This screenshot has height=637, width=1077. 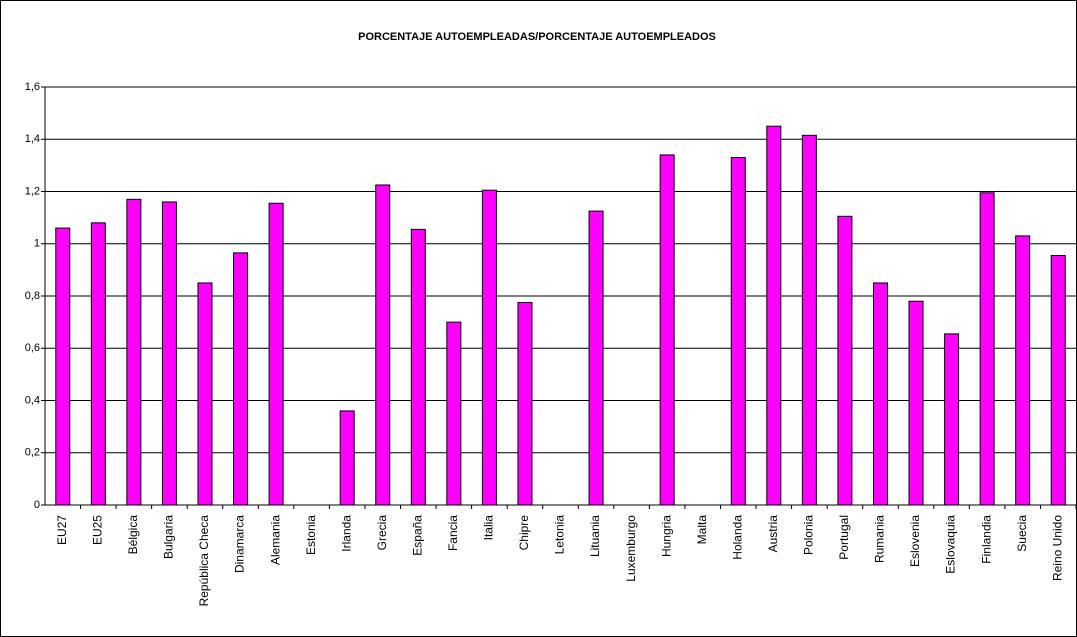 What do you see at coordinates (453, 533) in the screenshot?
I see `x-tick-label: Fancia` at bounding box center [453, 533].